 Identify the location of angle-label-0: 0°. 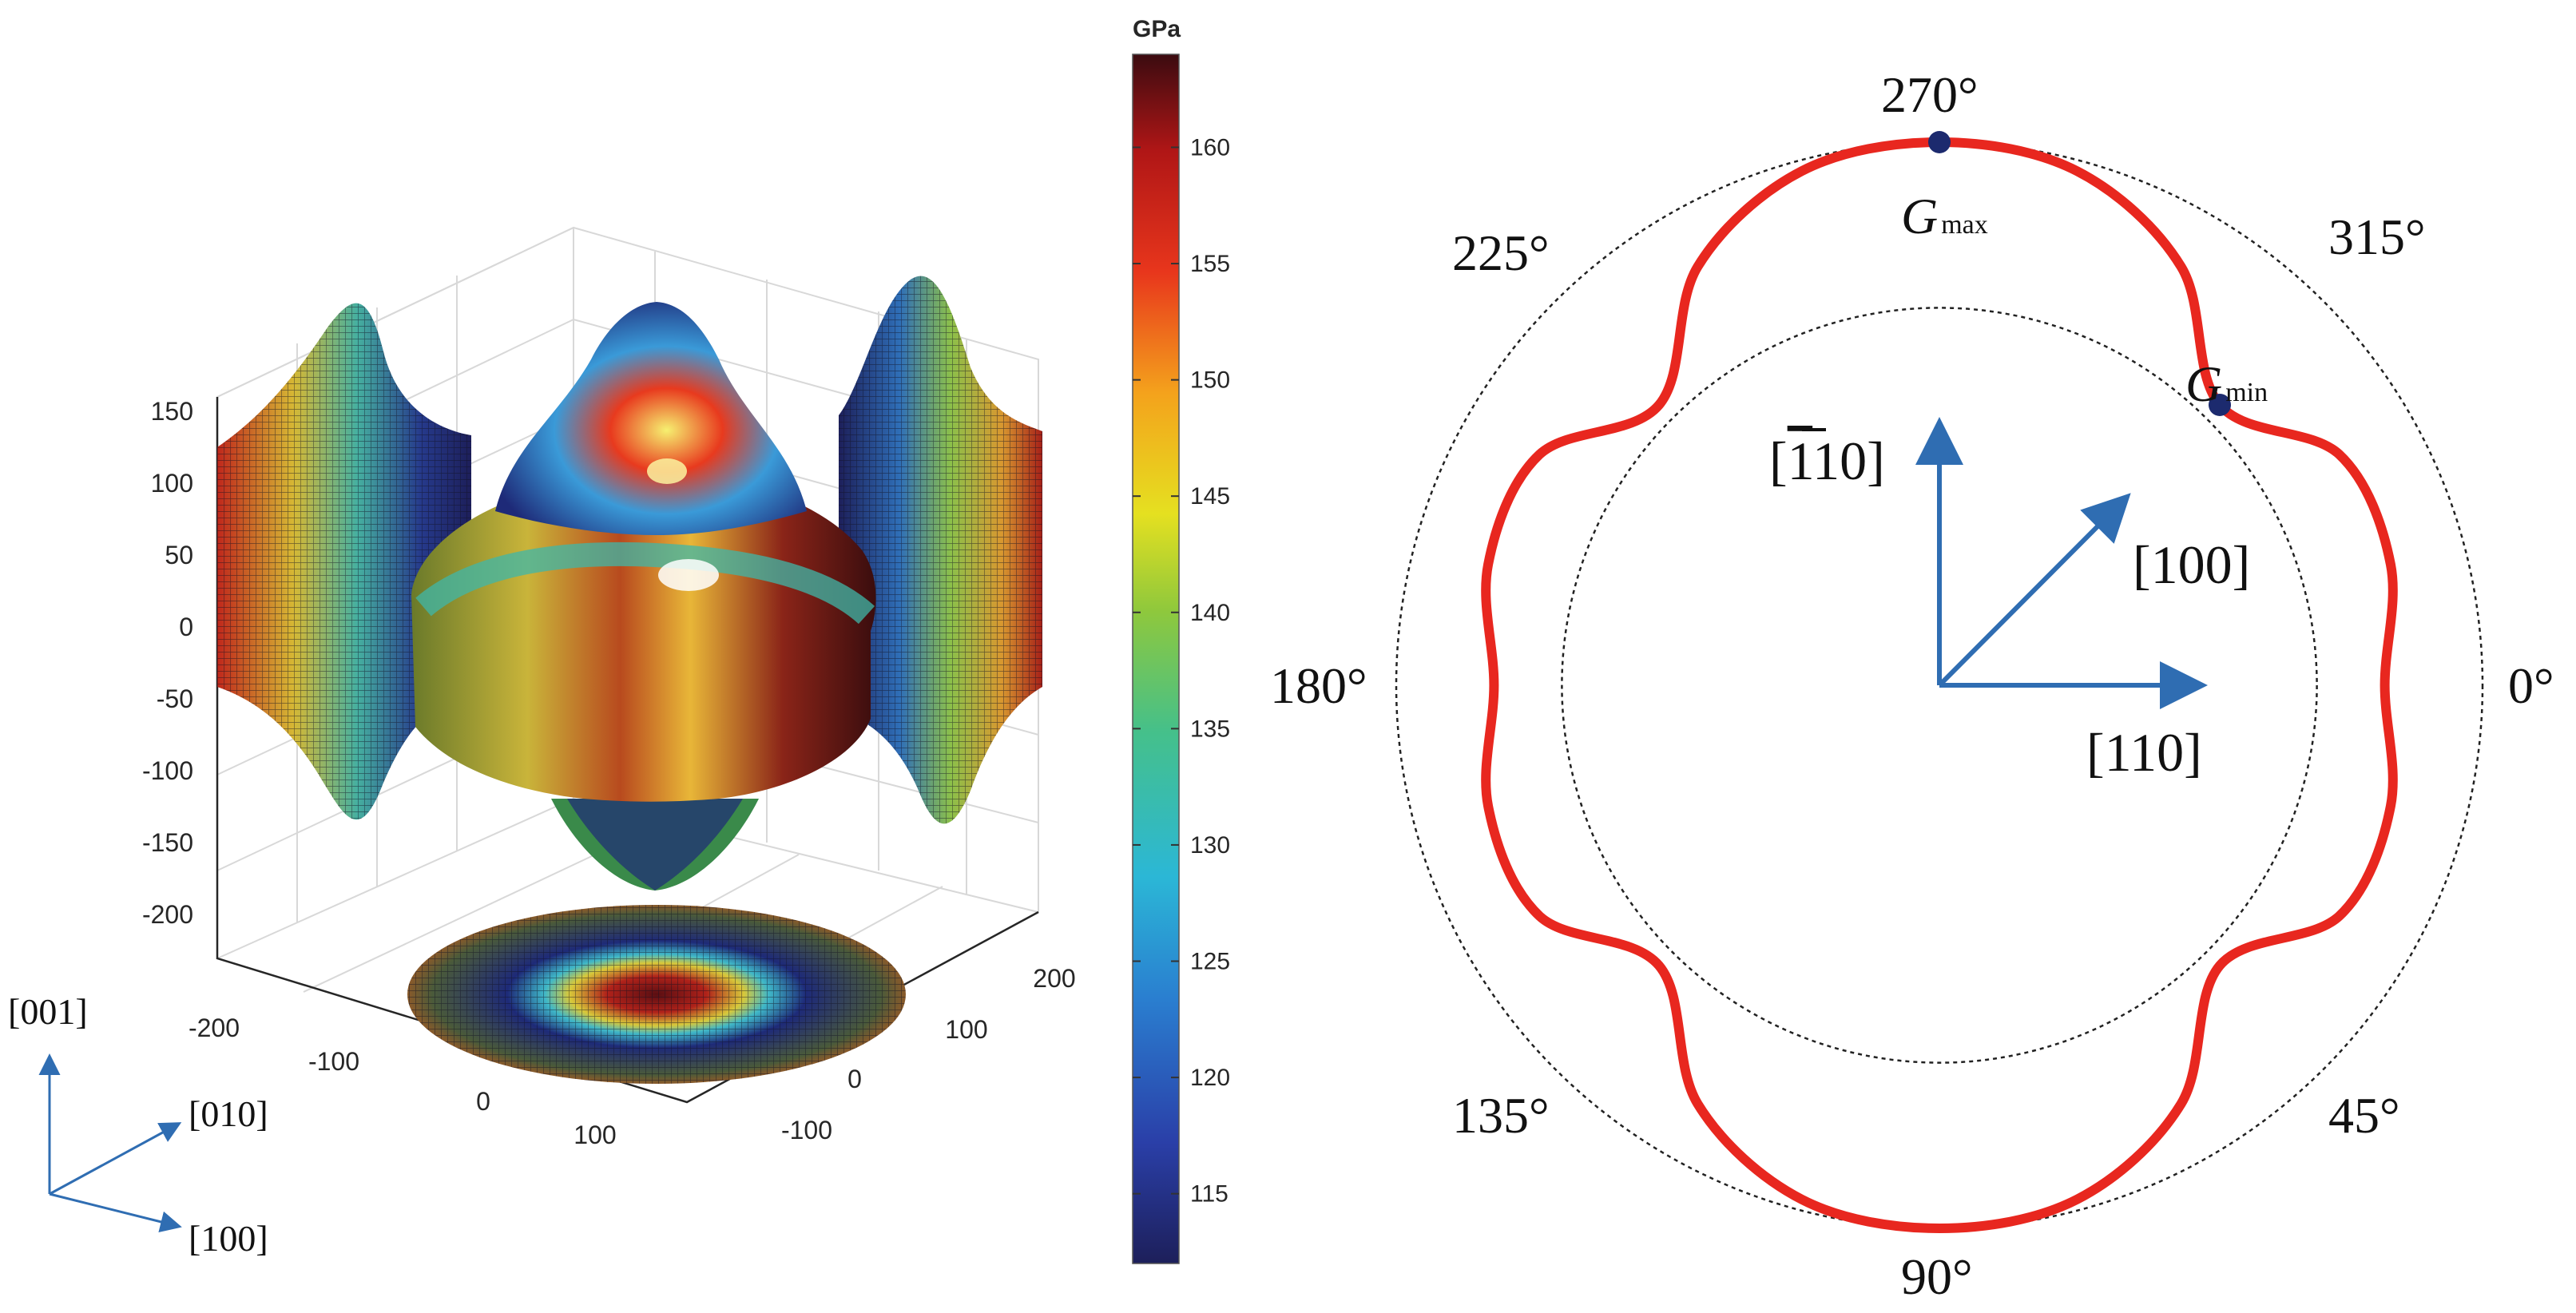
(2531, 685).